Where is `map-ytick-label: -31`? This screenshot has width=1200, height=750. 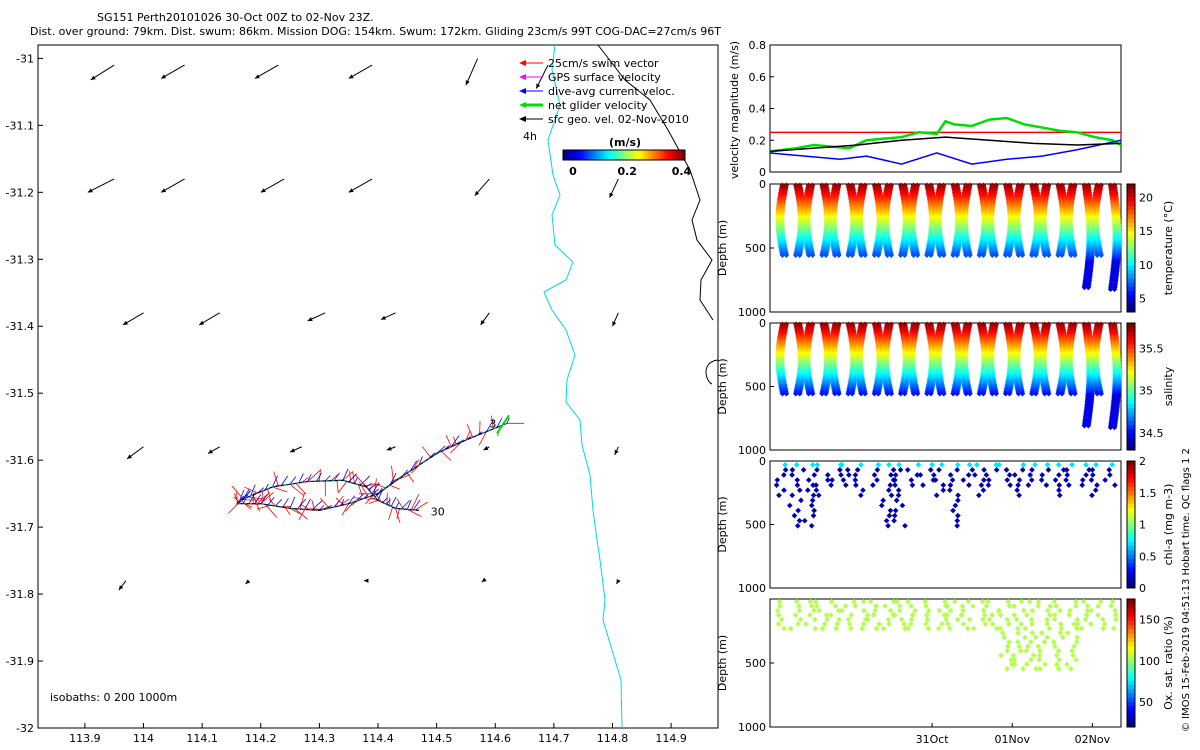 map-ytick-label: -31 is located at coordinates (25, 58).